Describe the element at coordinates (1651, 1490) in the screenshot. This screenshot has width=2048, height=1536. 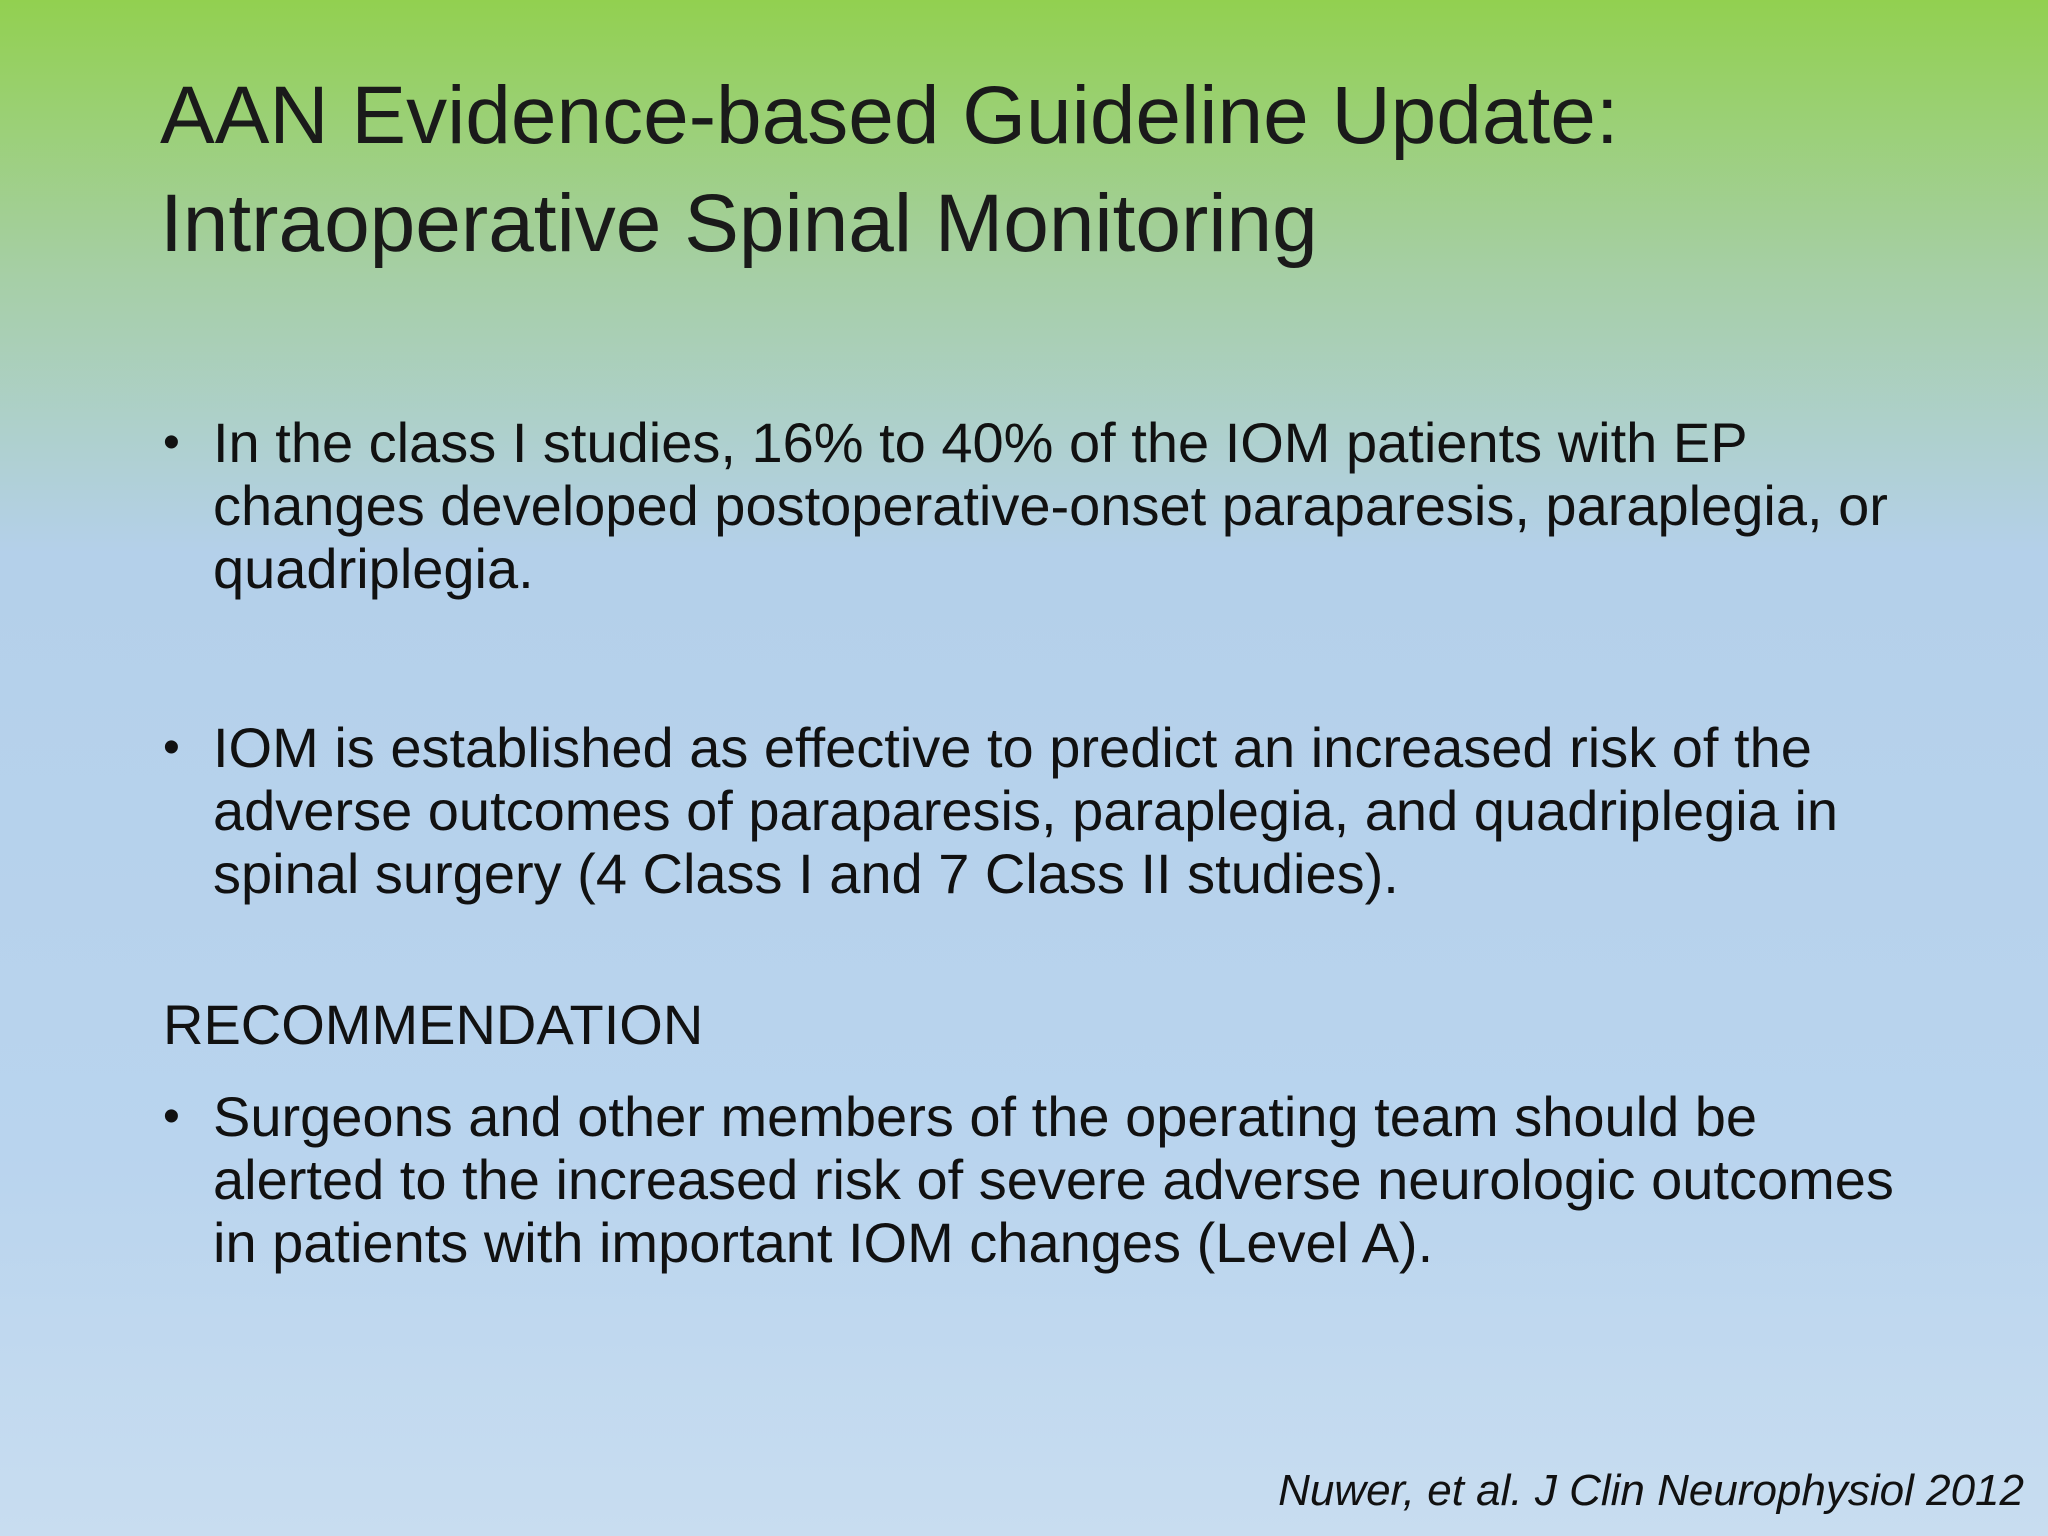
I see `citation: Nuwer, et al. J Clin Neurophysiol 2012` at that location.